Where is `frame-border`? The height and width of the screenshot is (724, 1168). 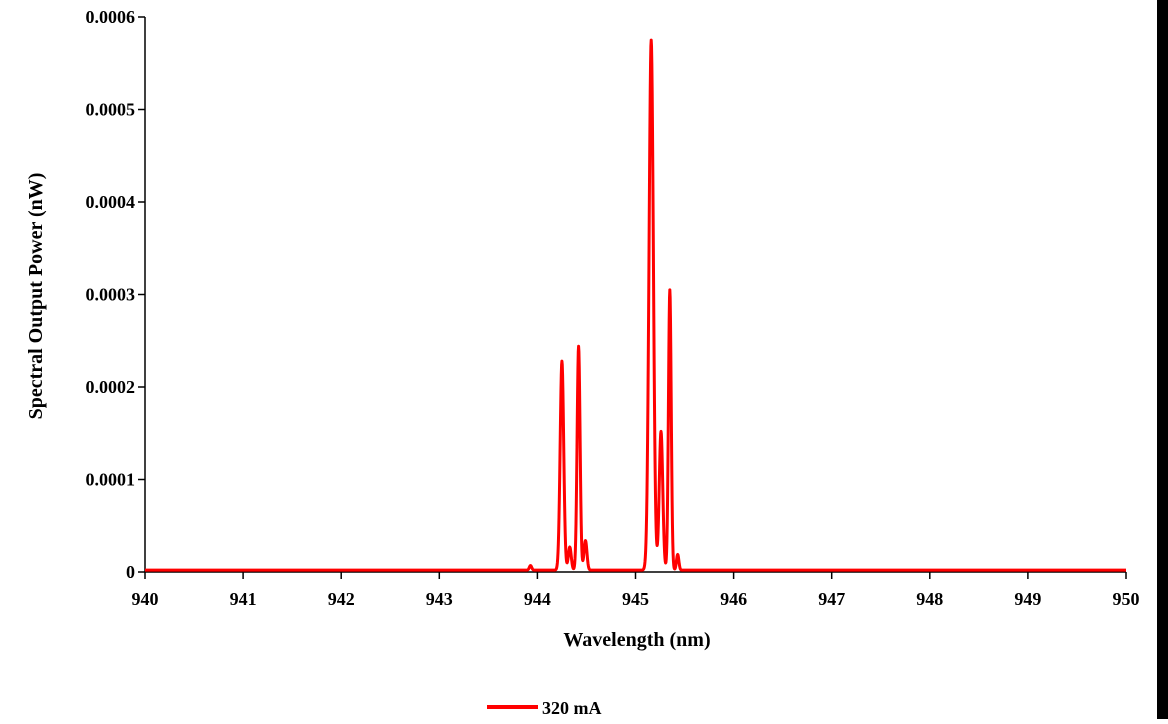
frame-border is located at coordinates (1162, 359).